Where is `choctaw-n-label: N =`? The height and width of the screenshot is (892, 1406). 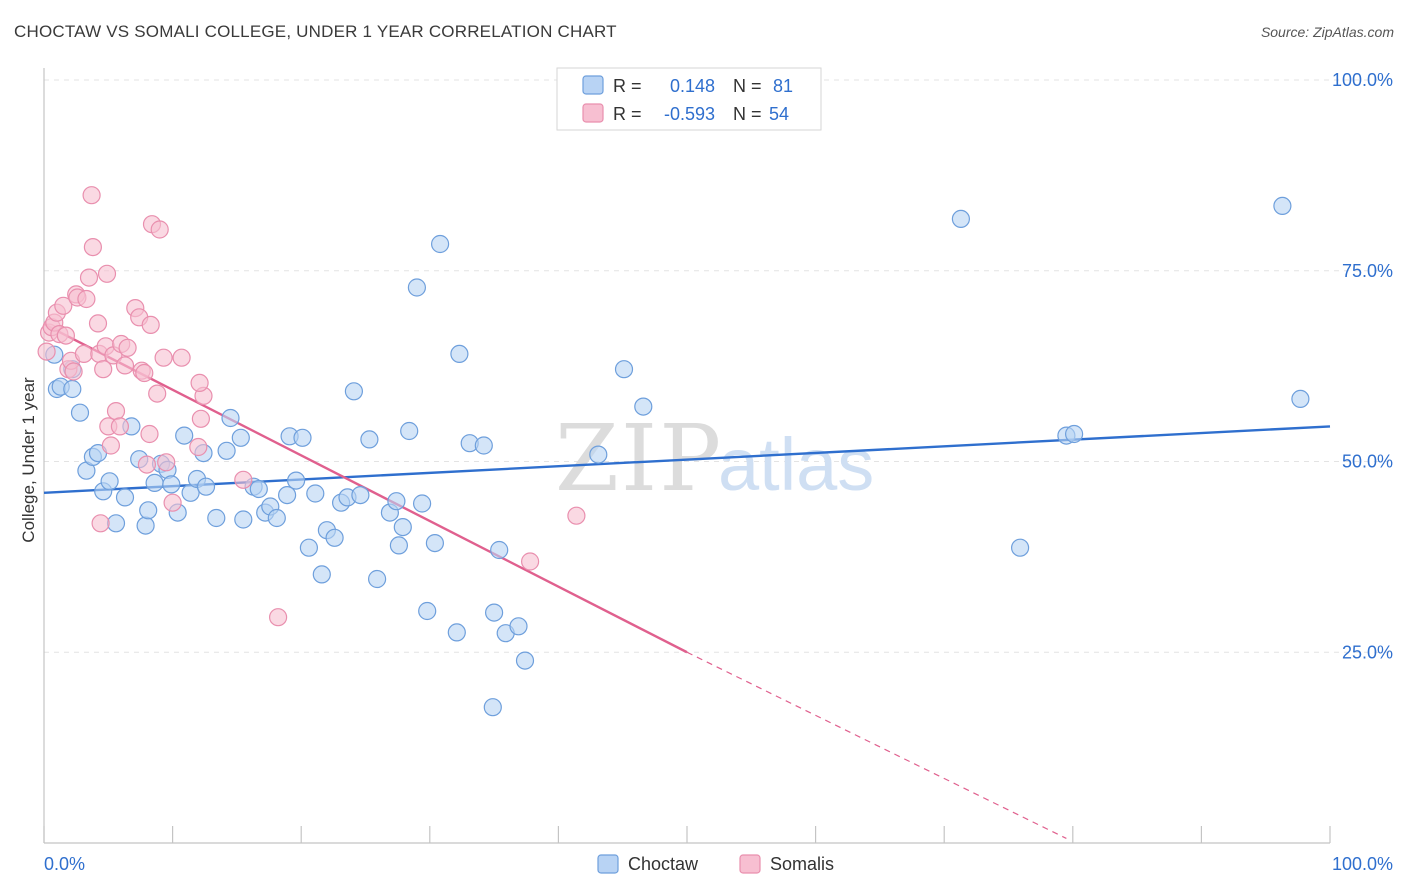 choctaw-n-label: N = is located at coordinates (747, 86).